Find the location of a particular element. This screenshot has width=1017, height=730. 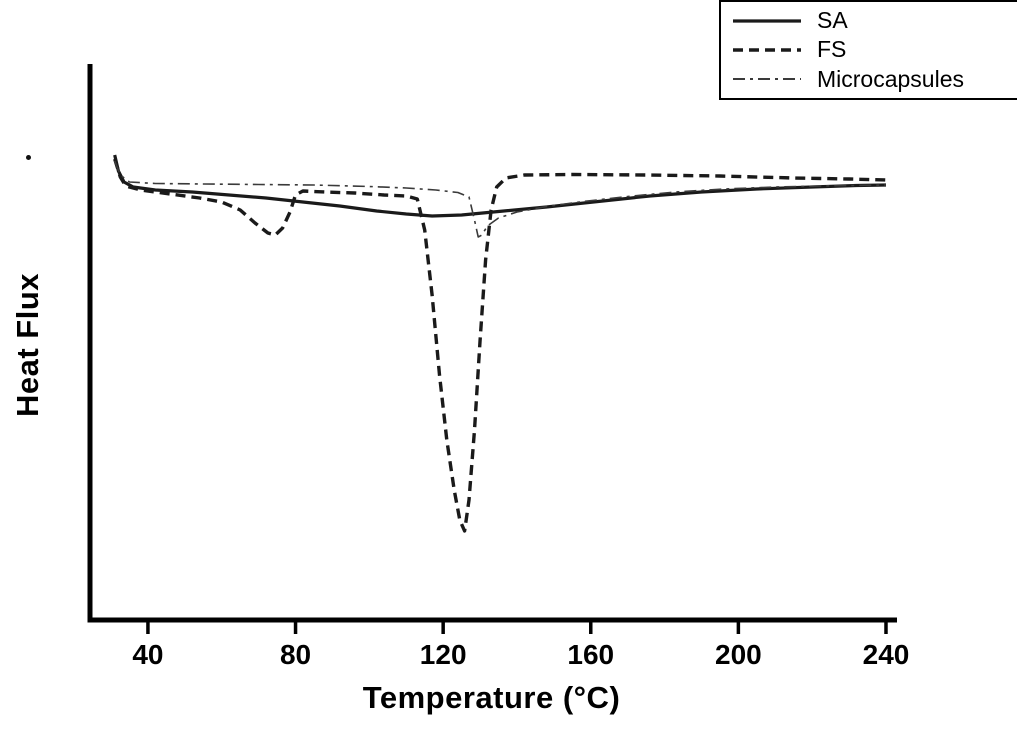

legend-item-sa: SA is located at coordinates (871, 20).